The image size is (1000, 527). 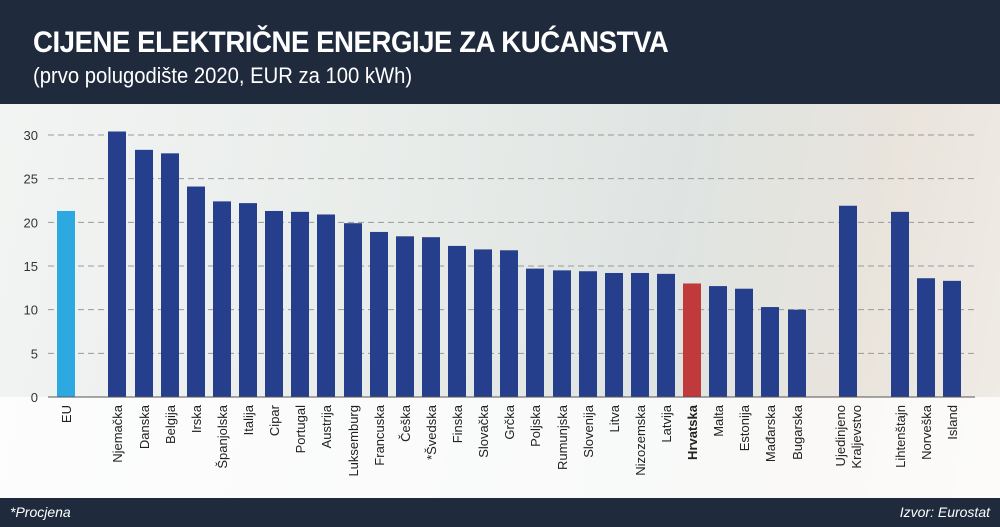 I want to click on x-tick-label: *Švedska, so click(x=431, y=432).